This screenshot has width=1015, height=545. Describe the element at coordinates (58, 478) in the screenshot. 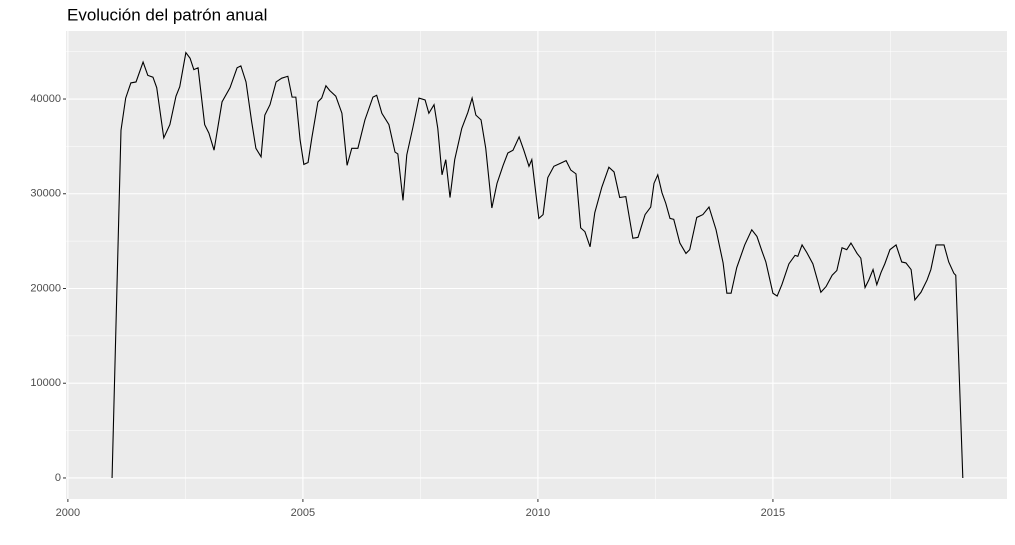

I see `y-tick-label: 0` at that location.